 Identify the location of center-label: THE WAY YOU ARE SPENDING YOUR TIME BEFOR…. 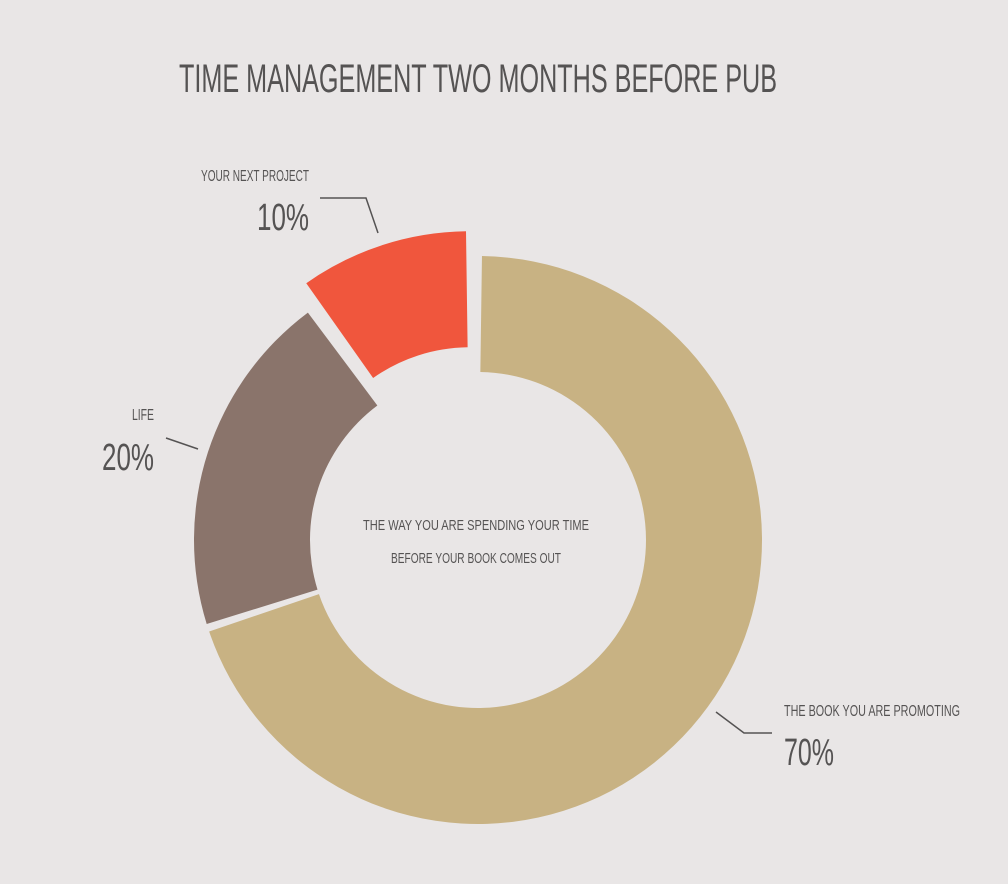
(476, 542).